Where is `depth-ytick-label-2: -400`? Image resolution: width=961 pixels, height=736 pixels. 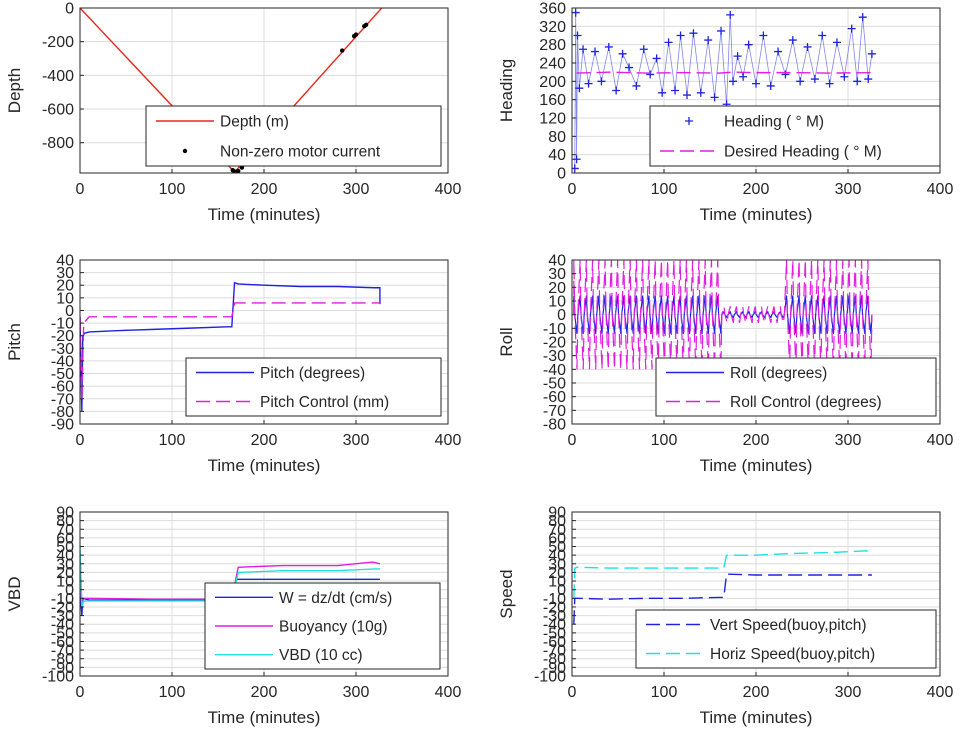
depth-ytick-label-2: -400 is located at coordinates (58, 76).